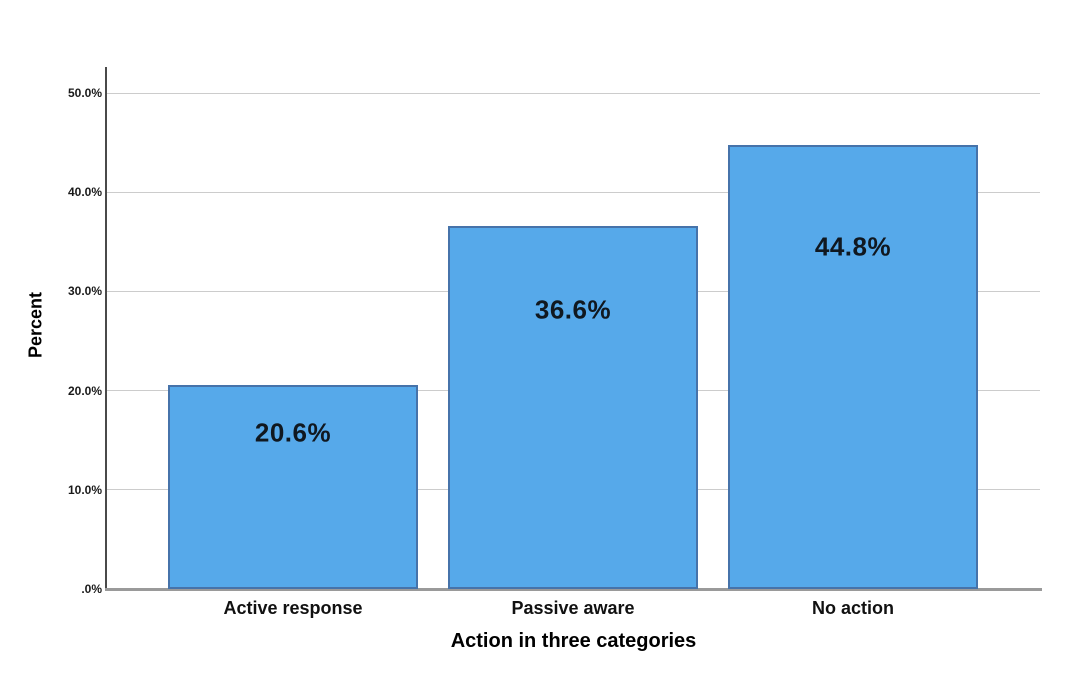 Image resolution: width=1072 pixels, height=696 pixels. Describe the element at coordinates (84, 93) in the screenshot. I see `y-tick-label: 50.0%` at that location.